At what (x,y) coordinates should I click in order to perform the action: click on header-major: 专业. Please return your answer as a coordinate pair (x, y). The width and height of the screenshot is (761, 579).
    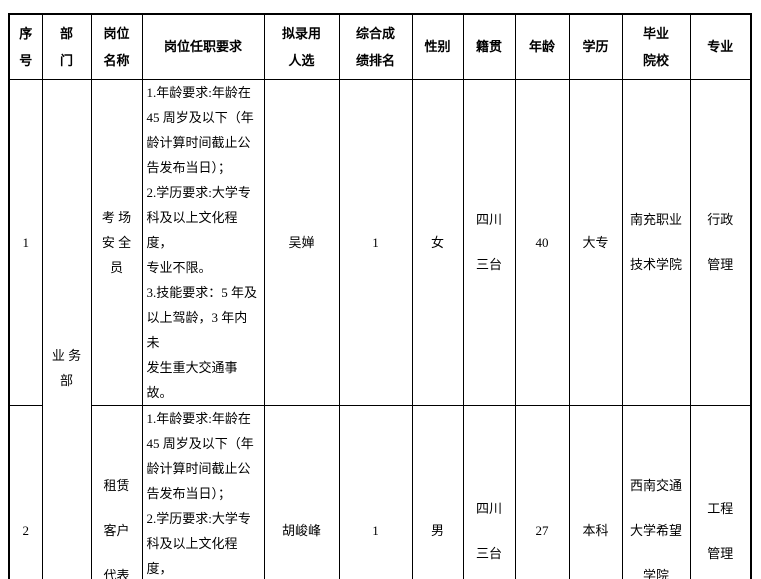
    Looking at the image, I should click on (720, 46).